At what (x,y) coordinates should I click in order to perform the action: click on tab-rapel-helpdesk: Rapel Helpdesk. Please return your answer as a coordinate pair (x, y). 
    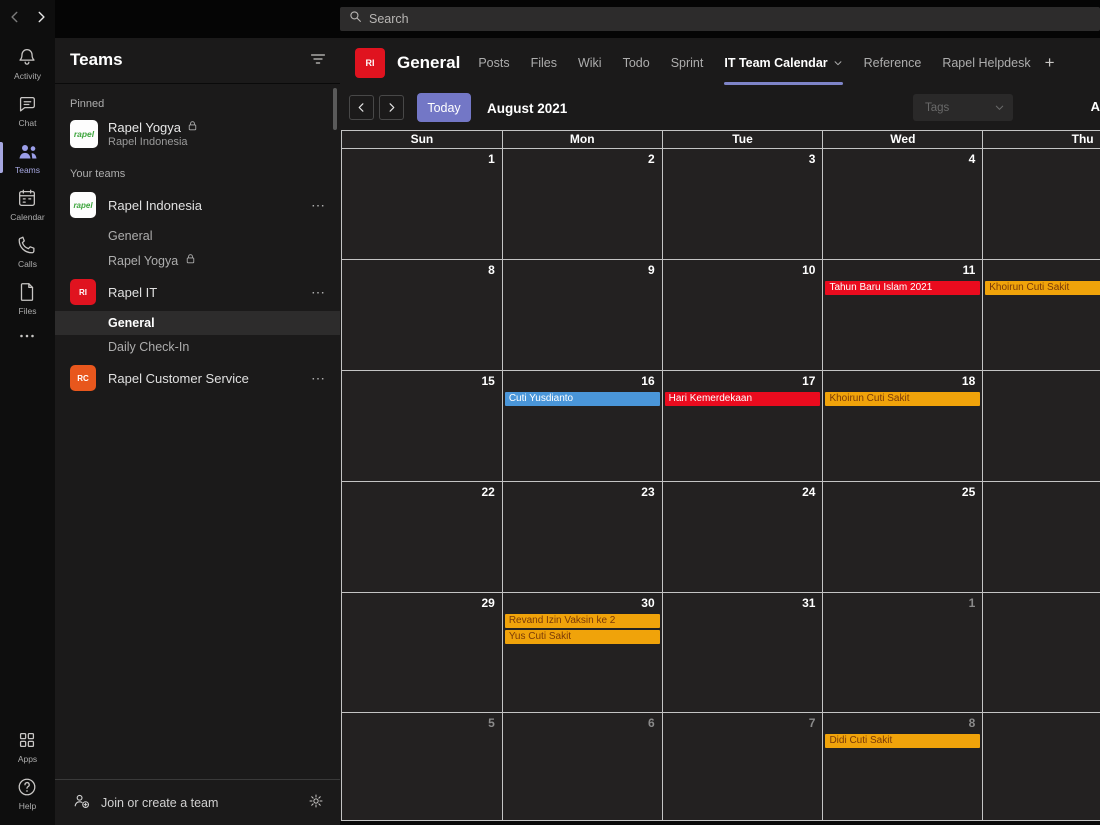
    Looking at the image, I should click on (986, 63).